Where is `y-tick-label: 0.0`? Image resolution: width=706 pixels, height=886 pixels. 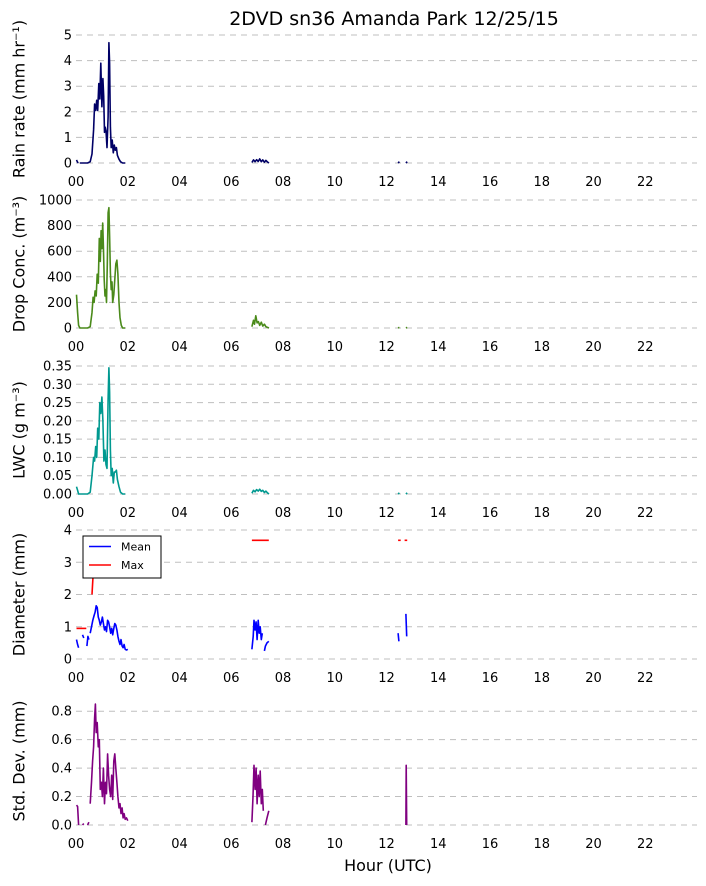
y-tick-label: 0.0 is located at coordinates (61, 826).